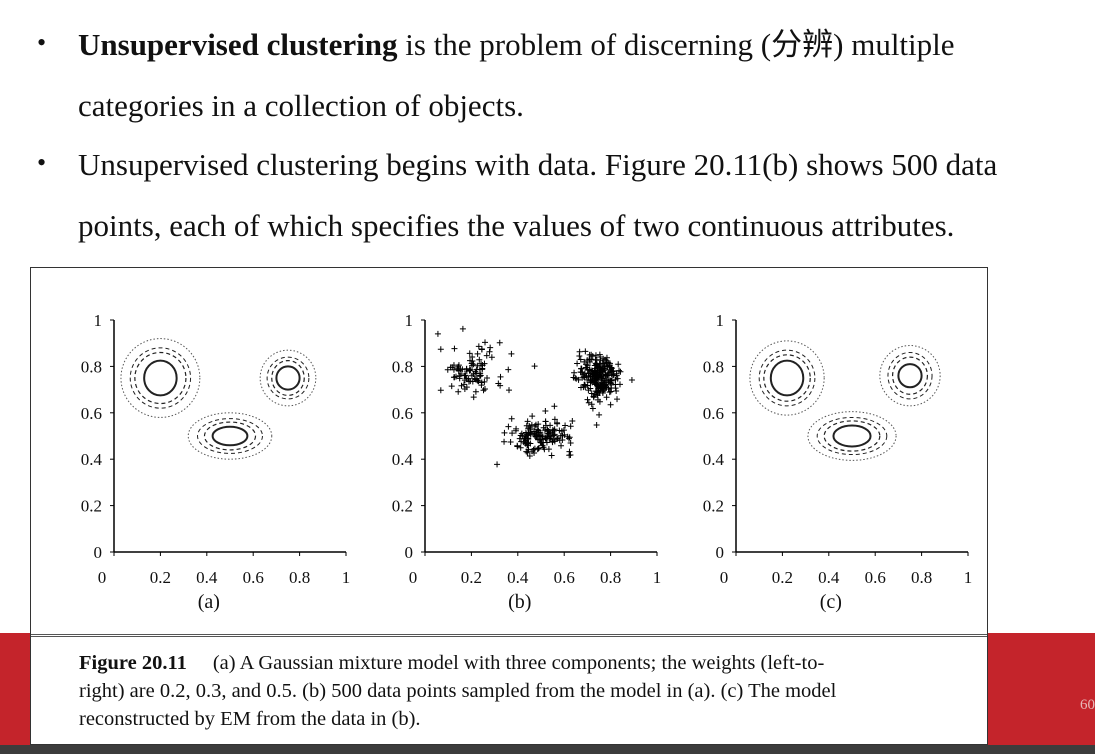  Describe the element at coordinates (409, 320) in the screenshot. I see `y-tick-label: 1` at that location.